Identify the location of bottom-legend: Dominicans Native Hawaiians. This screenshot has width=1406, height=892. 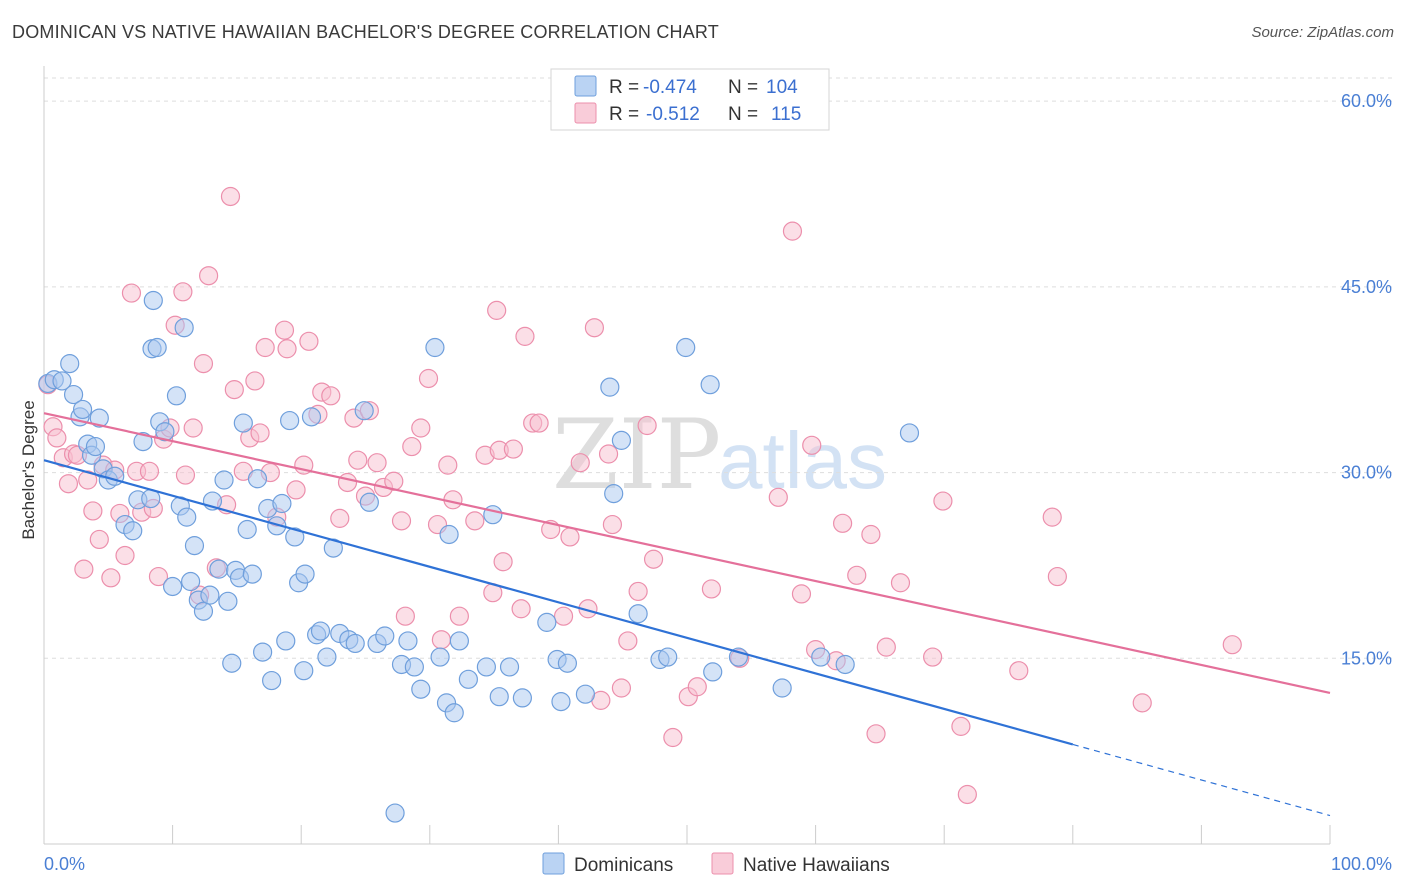
(716, 864).